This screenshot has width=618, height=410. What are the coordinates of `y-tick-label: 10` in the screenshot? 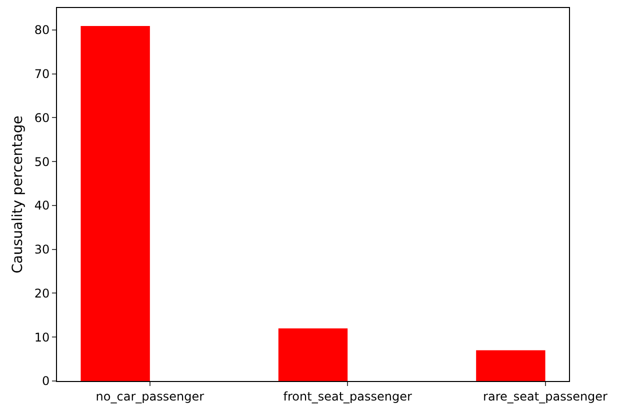 It's located at (42, 337).